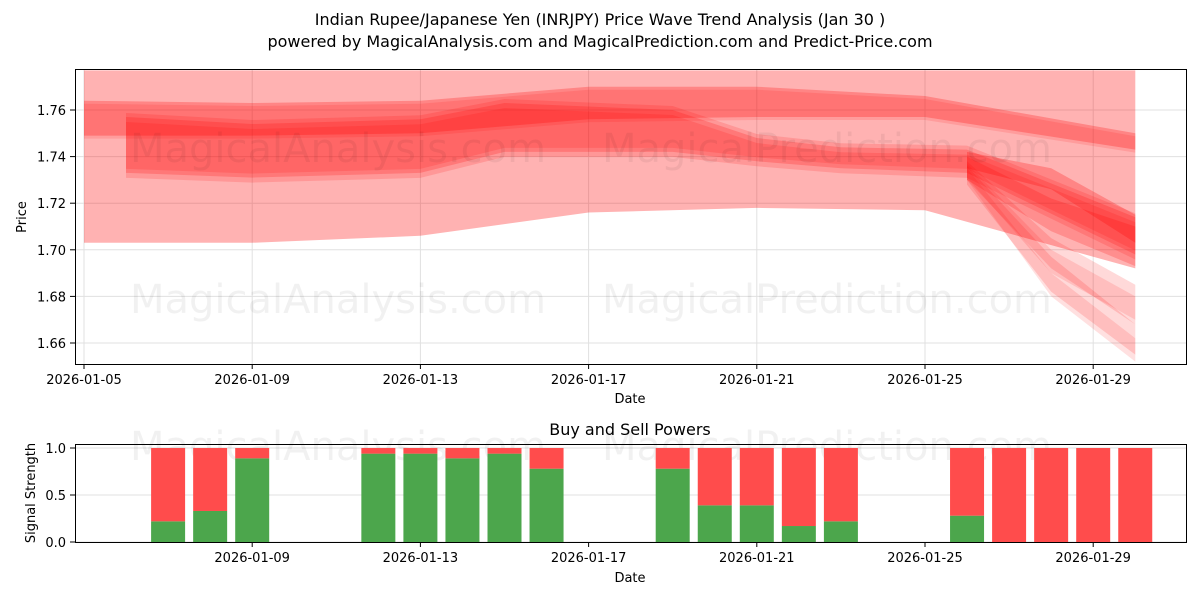 The height and width of the screenshot is (600, 1200). Describe the element at coordinates (629, 578) in the screenshot. I see `signal-x-axis-label: Date` at that location.